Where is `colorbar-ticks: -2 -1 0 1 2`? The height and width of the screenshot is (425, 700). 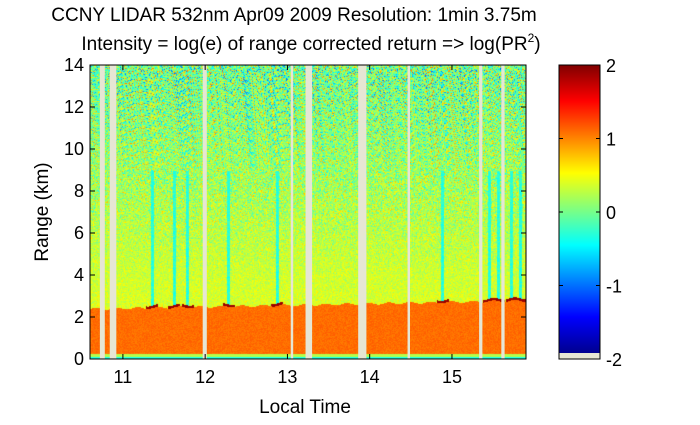 colorbar-ticks: -2 -1 0 1 2 is located at coordinates (590, 213).